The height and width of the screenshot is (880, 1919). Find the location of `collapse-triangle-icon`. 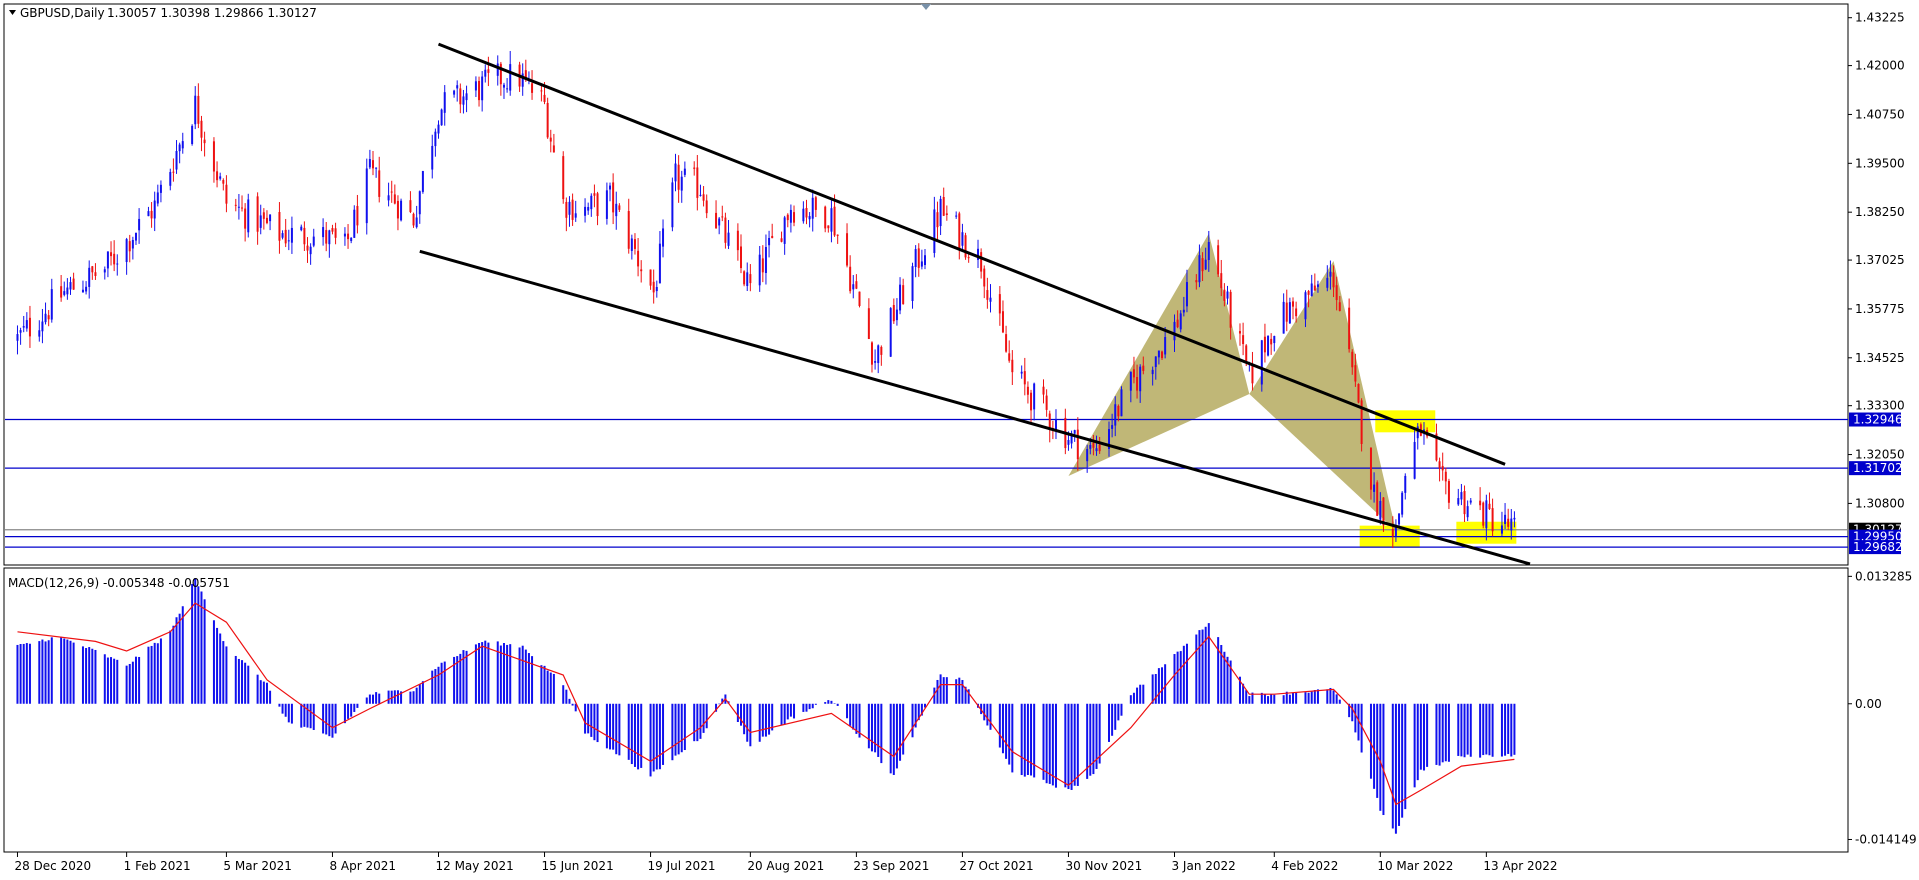

collapse-triangle-icon is located at coordinates (12, 12).